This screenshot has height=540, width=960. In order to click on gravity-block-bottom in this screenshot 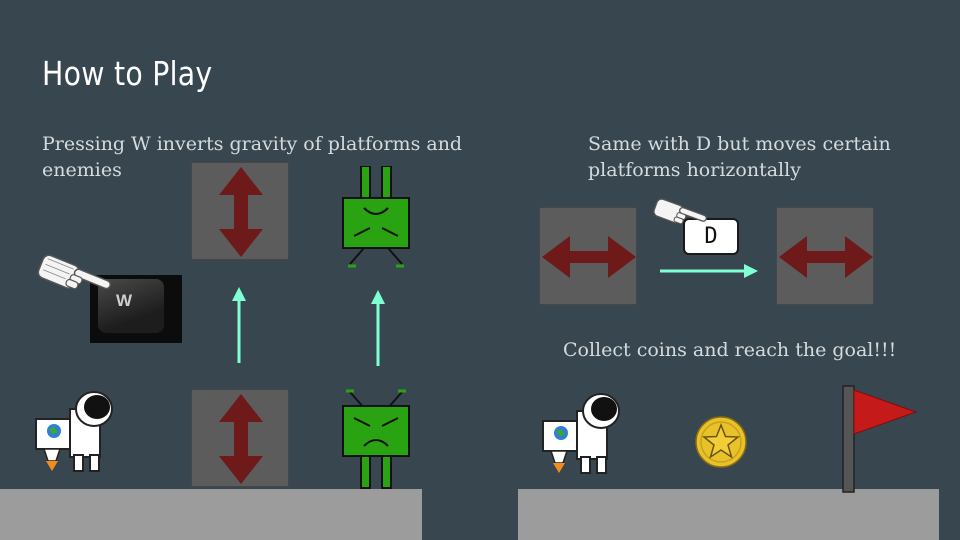, I will do `click(240, 438)`.